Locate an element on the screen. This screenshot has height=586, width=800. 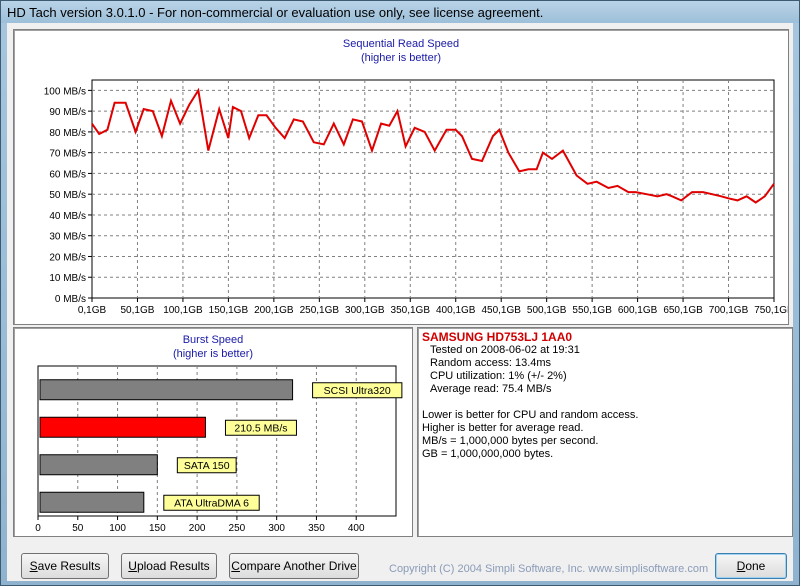
burst-bar-label: ATA UltraDMA 6 is located at coordinates (211, 503).